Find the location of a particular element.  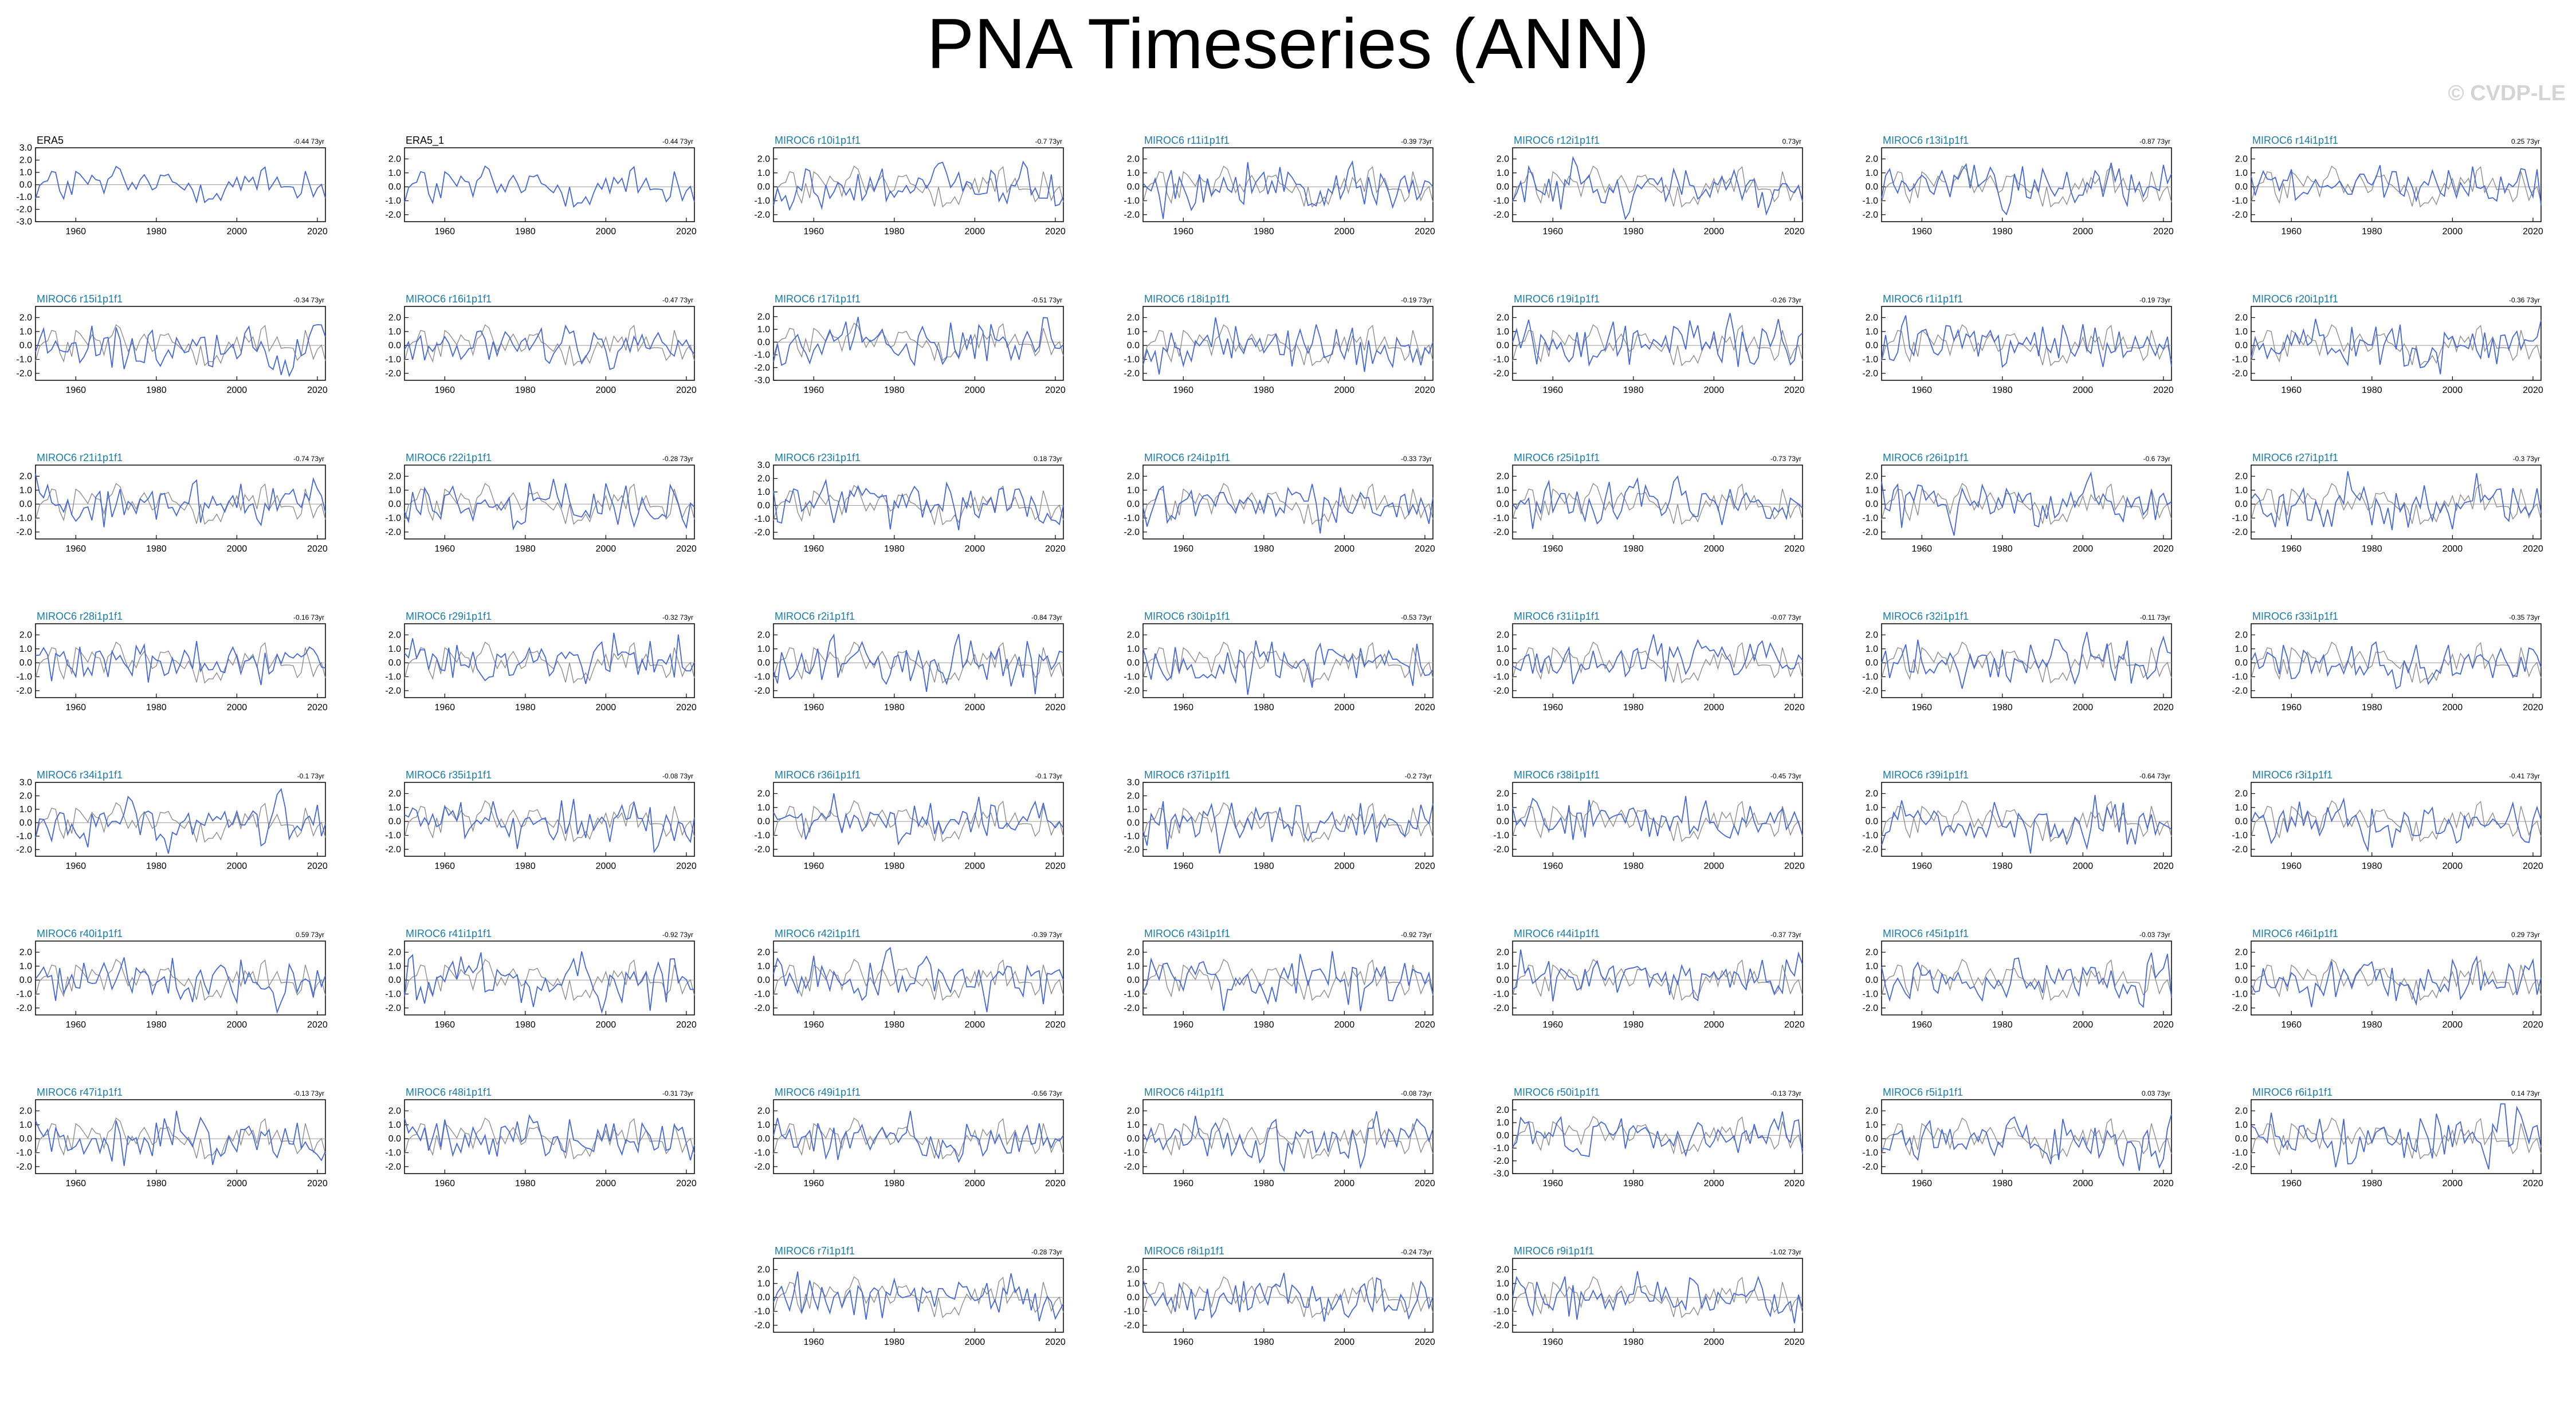

panel-label: MIROC6 r39i1p1f1 is located at coordinates (1926, 775).